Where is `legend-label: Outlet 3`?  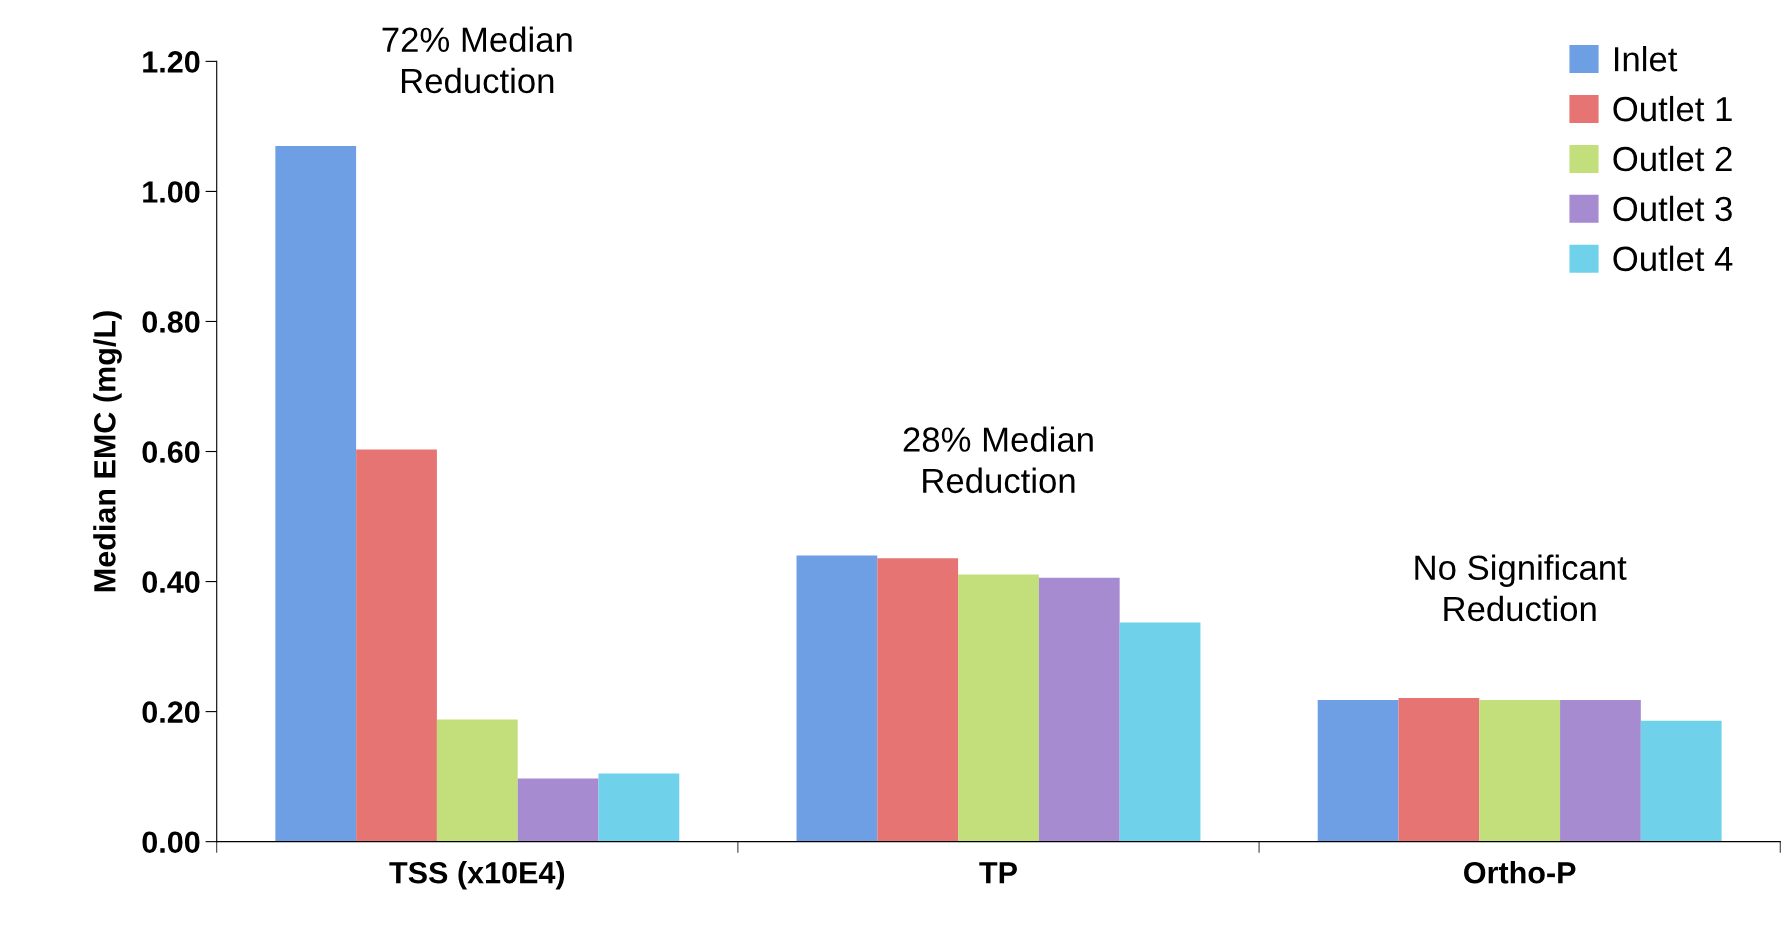 legend-label: Outlet 3 is located at coordinates (1672, 208).